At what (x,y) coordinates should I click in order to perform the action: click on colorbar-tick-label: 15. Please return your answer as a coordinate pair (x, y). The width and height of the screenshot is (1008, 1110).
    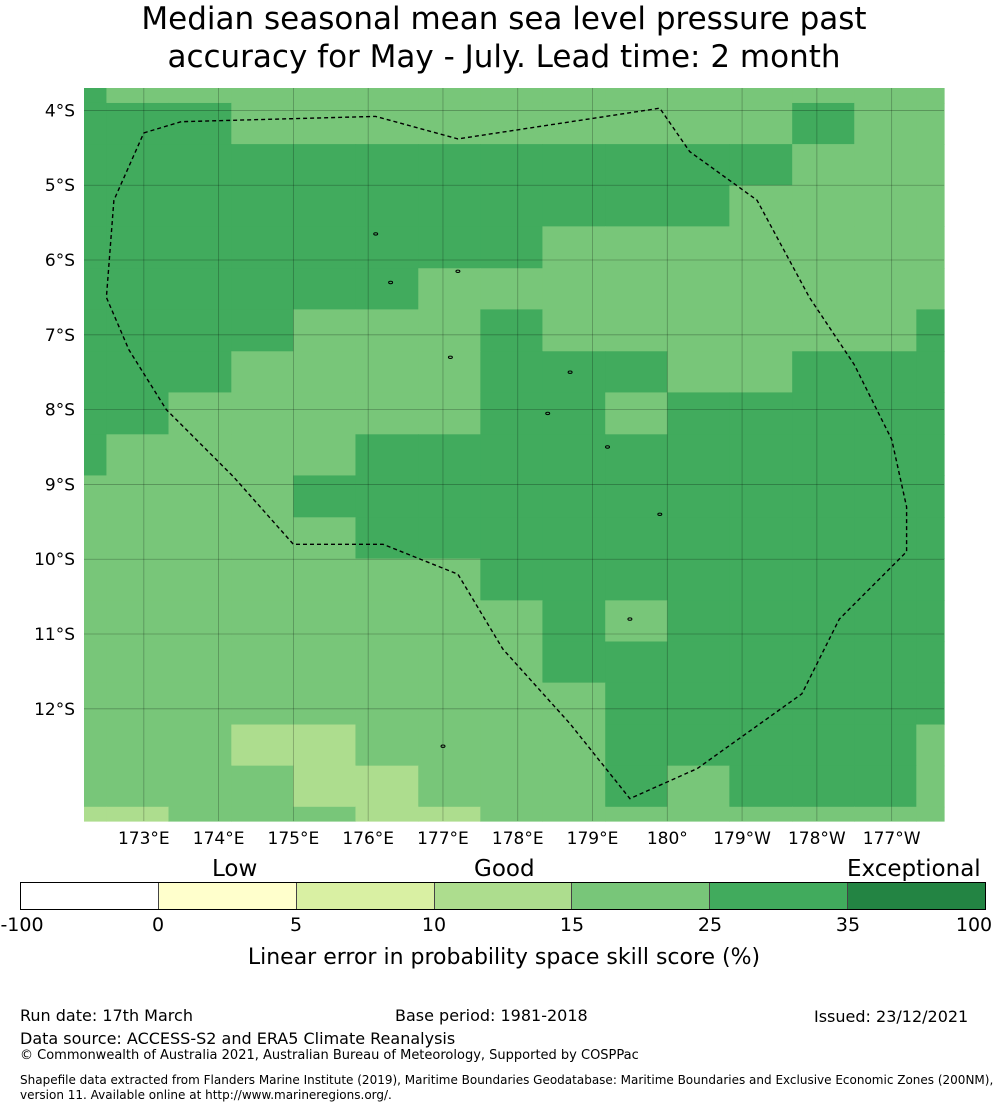
    Looking at the image, I should click on (572, 925).